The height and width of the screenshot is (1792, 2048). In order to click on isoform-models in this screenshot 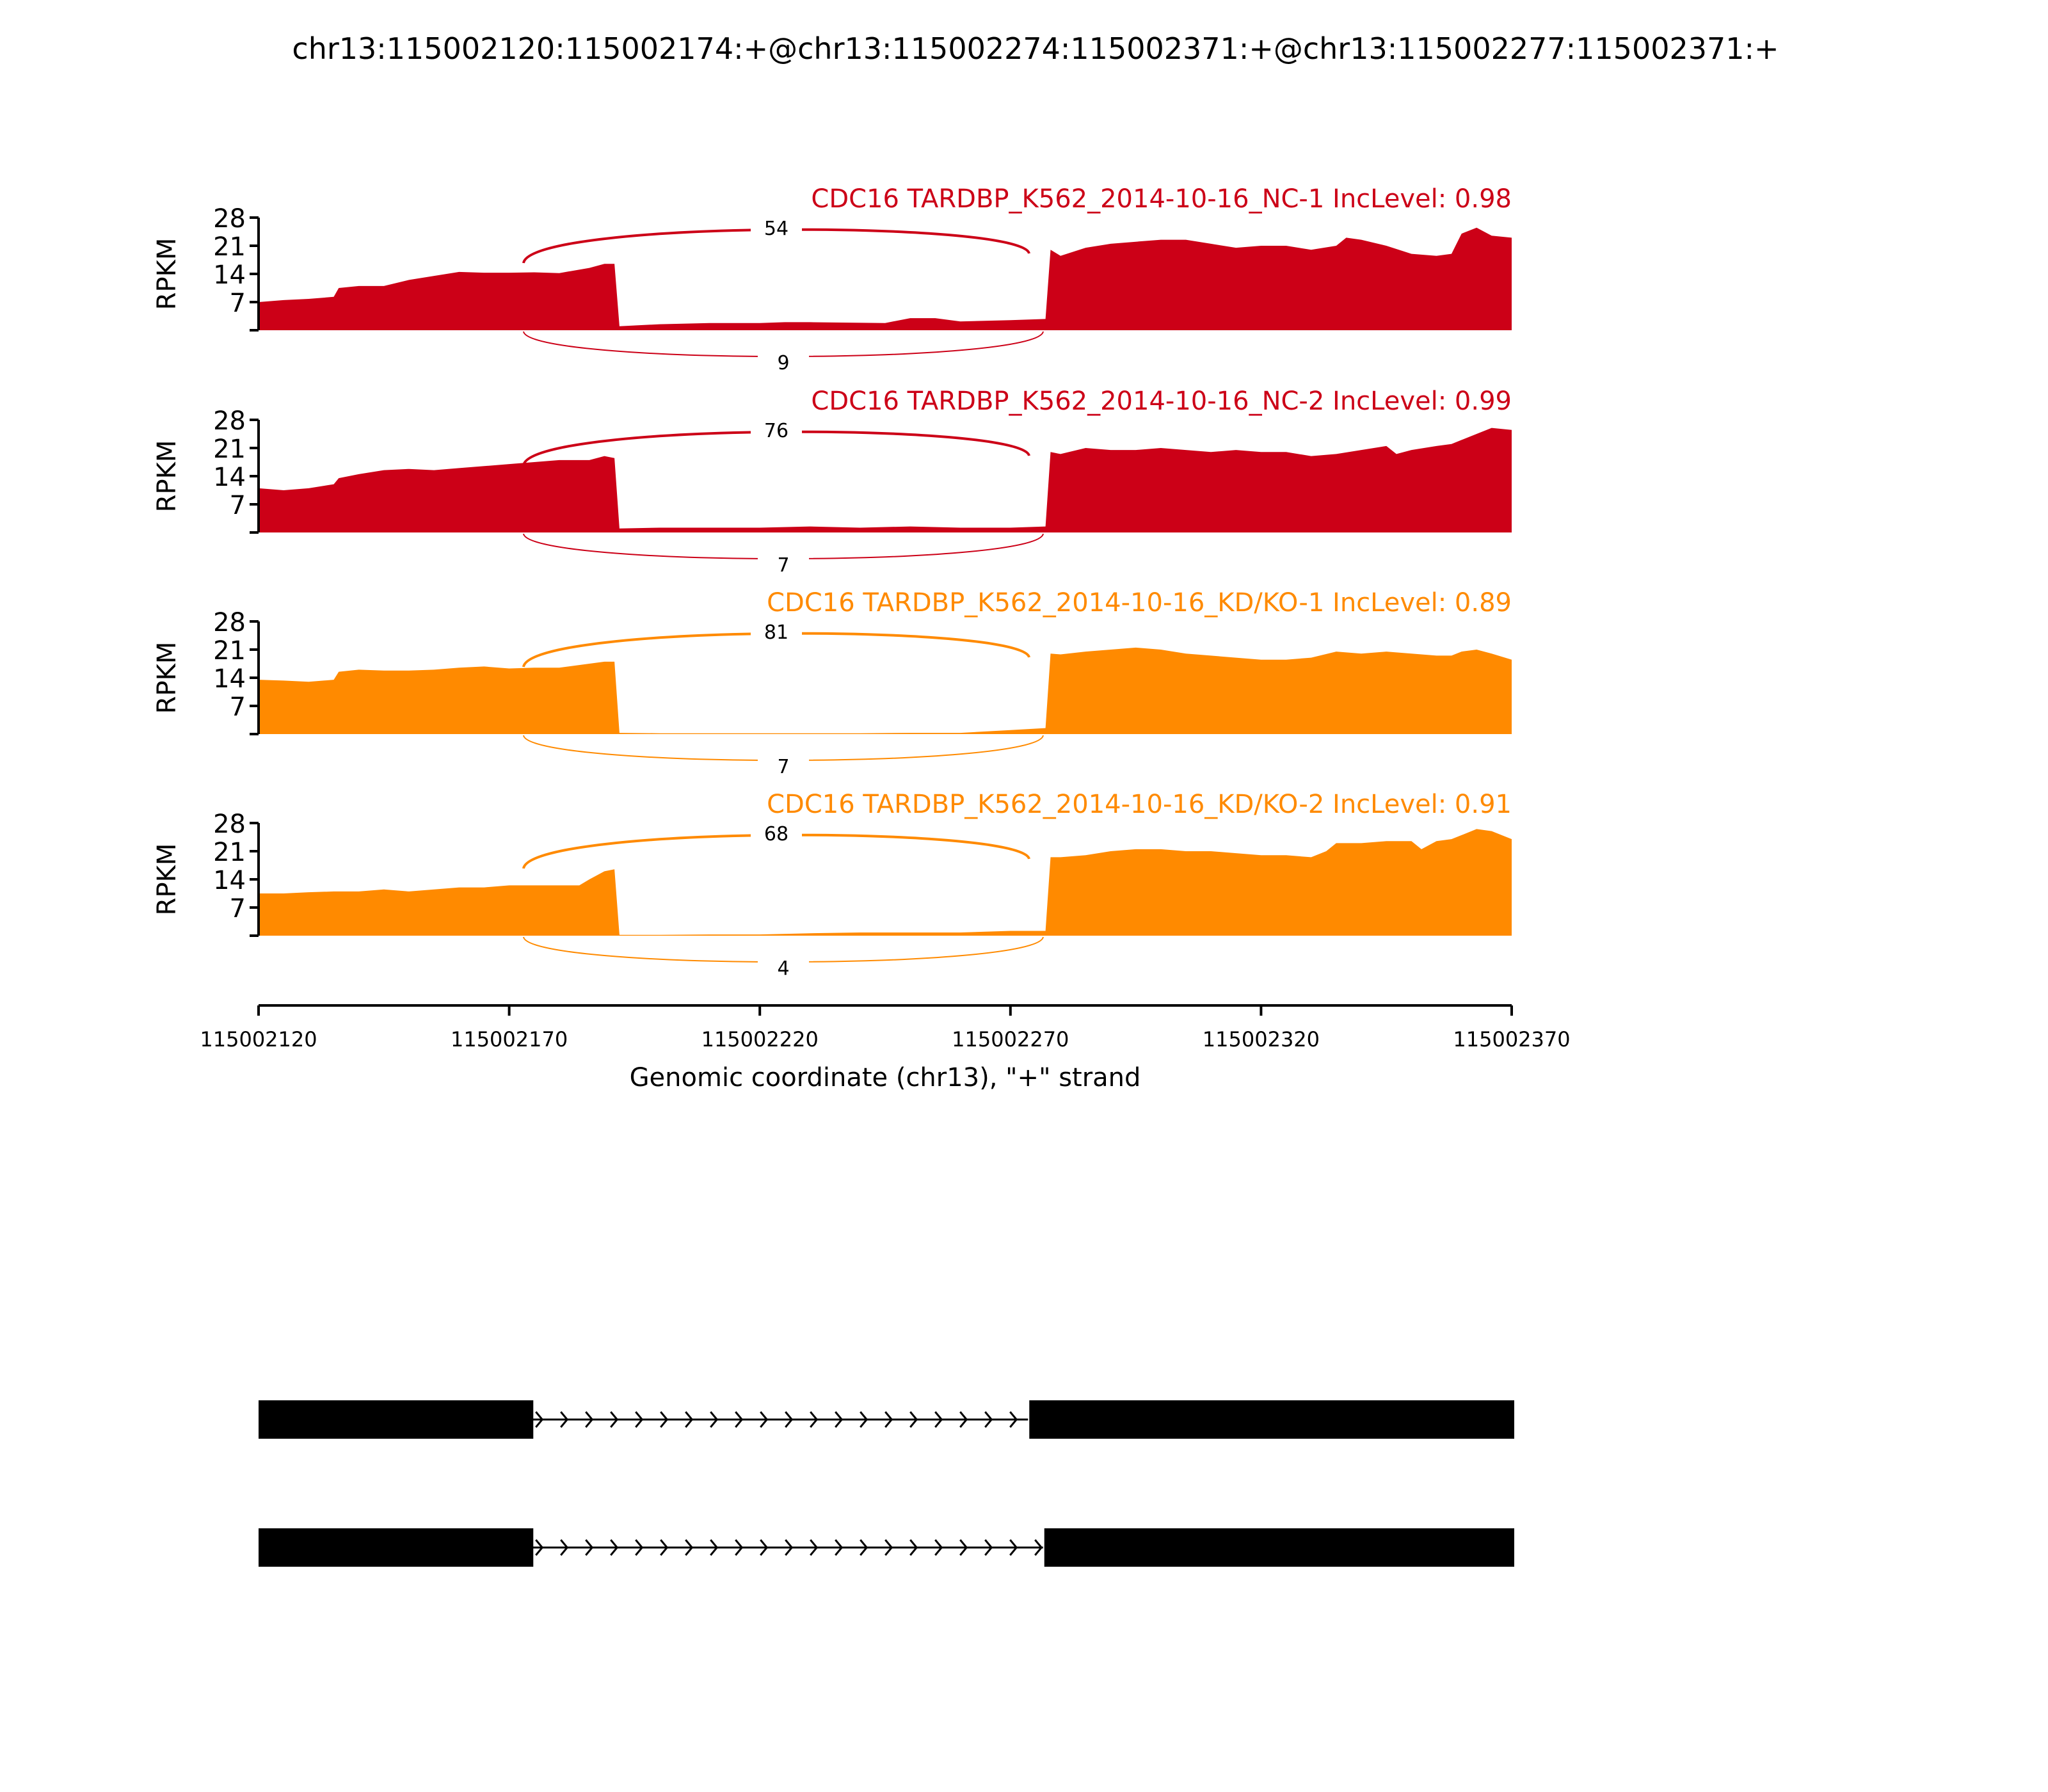, I will do `click(886, 1483)`.